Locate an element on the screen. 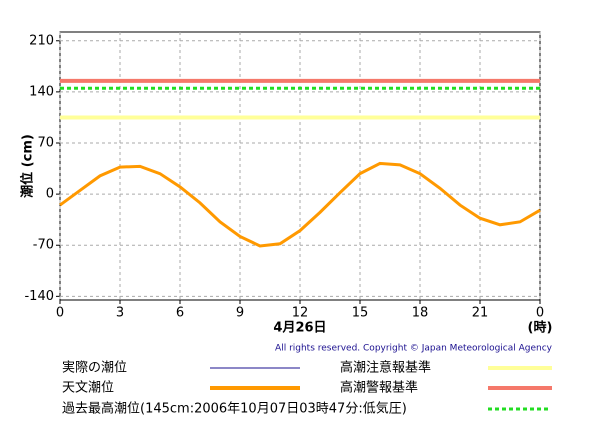  legend-label: 高潮警報基準 is located at coordinates (379, 388).